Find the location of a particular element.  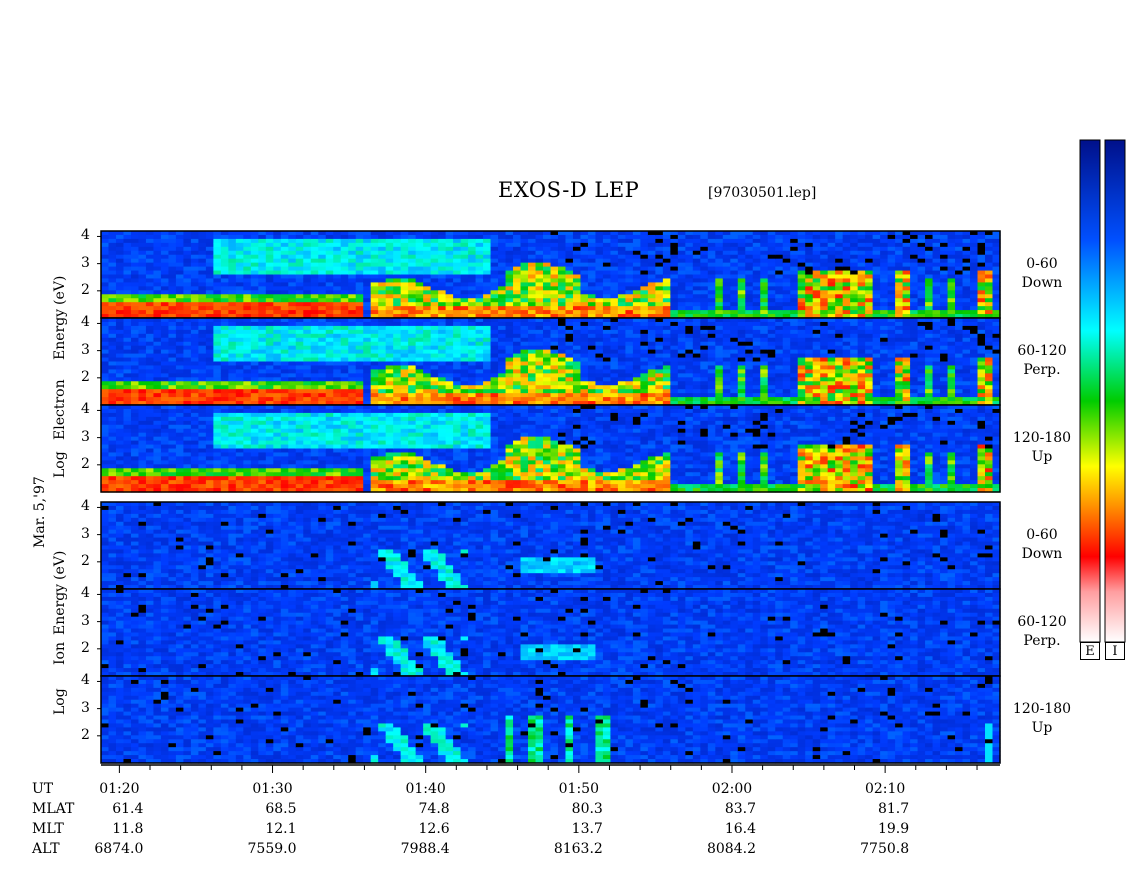

ephemeris-value: 01:40 is located at coordinates (426, 789).